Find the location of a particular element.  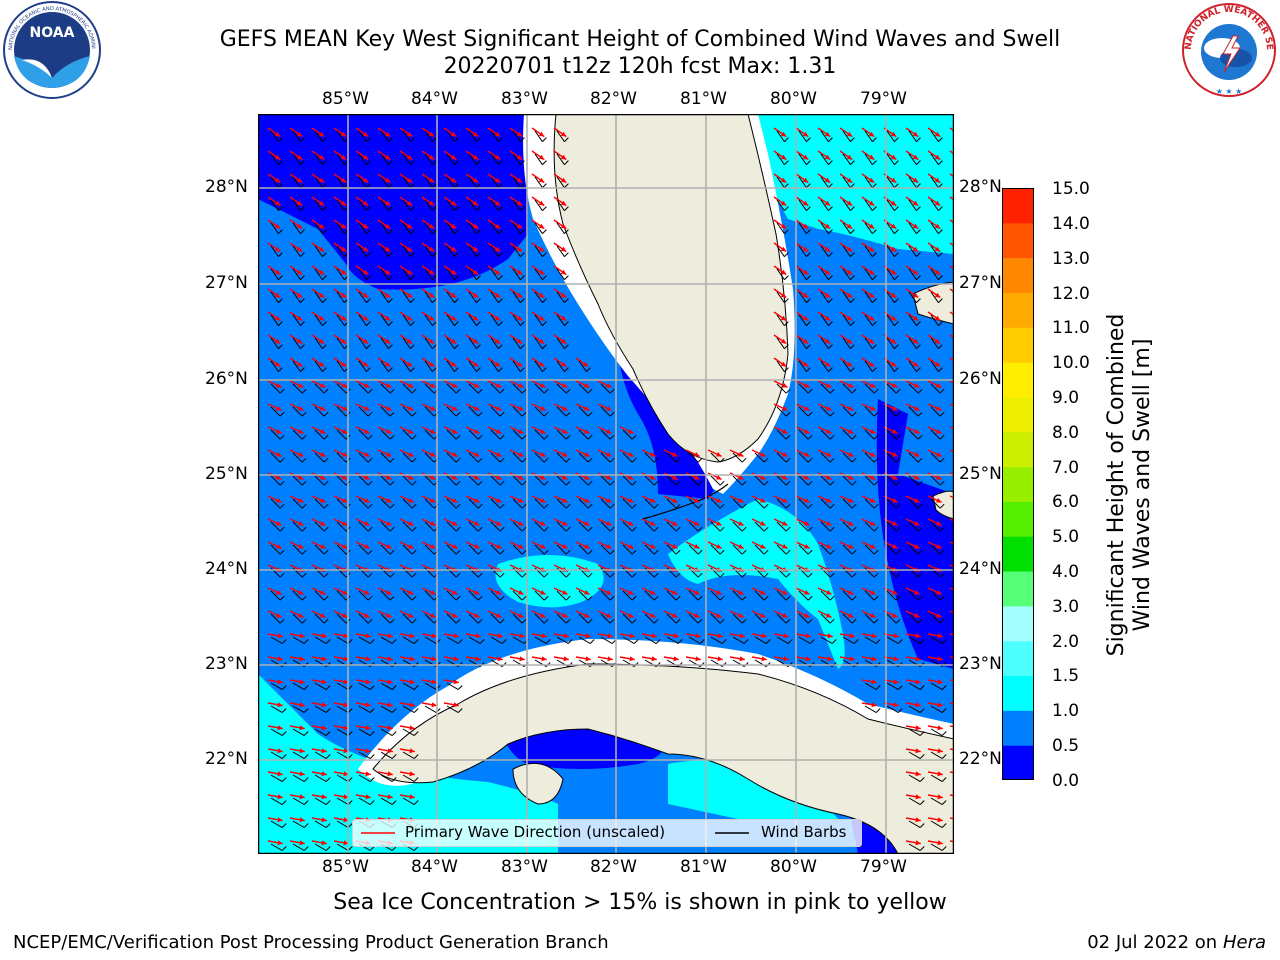

colorbar-tick: 11.0 is located at coordinates (1071, 328).